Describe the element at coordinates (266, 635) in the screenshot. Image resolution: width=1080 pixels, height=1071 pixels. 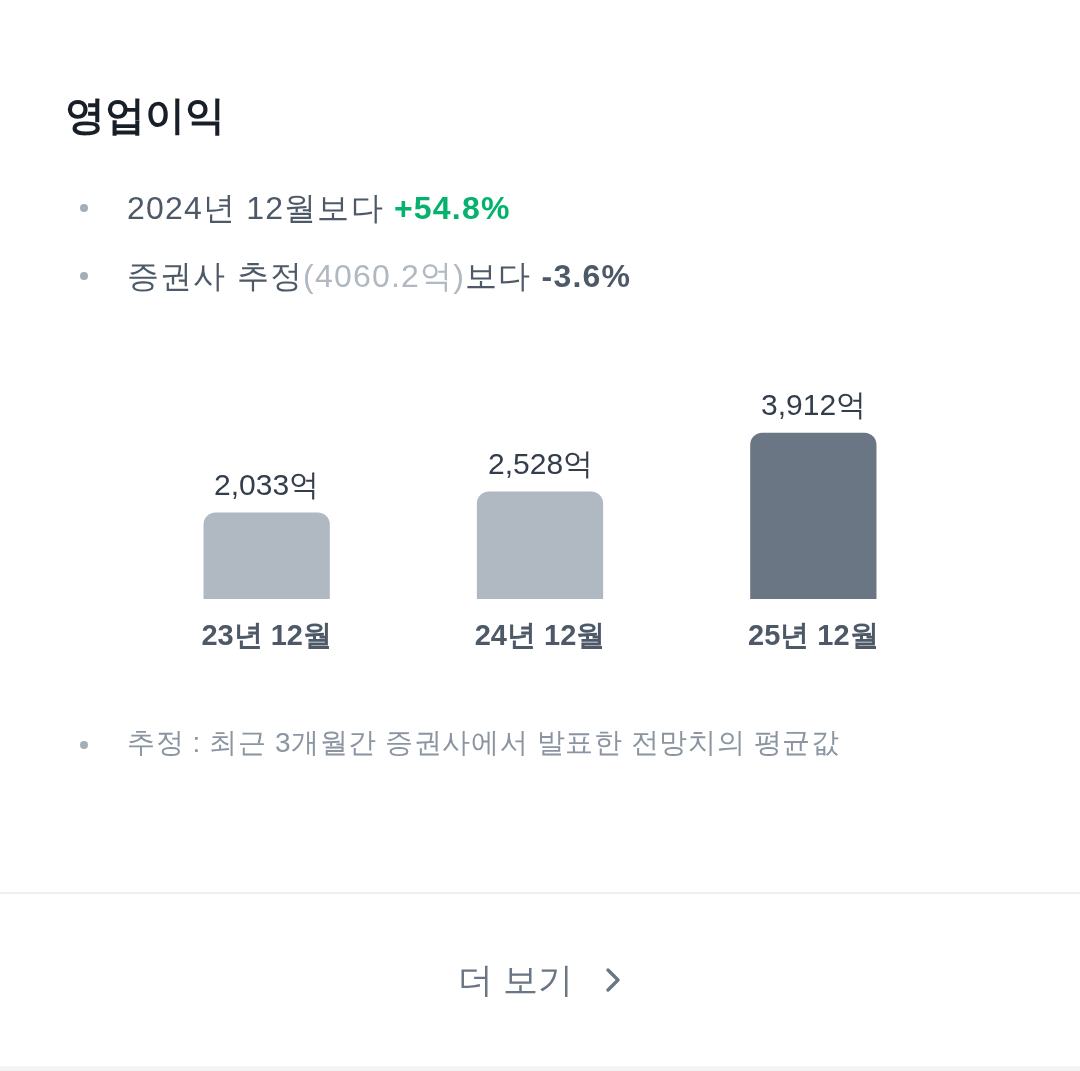
I see `x-tick-label: 23년 12월` at that location.